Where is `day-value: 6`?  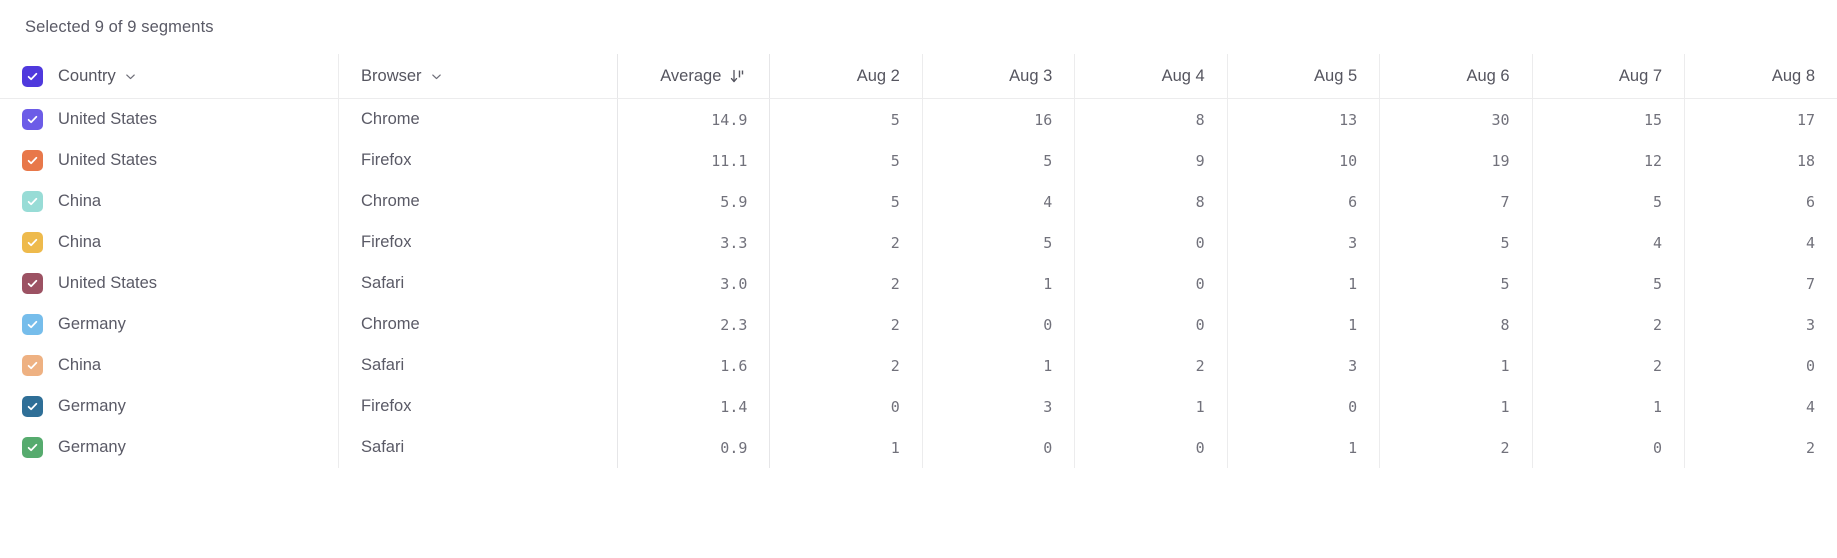
day-value: 6 is located at coordinates (1810, 201).